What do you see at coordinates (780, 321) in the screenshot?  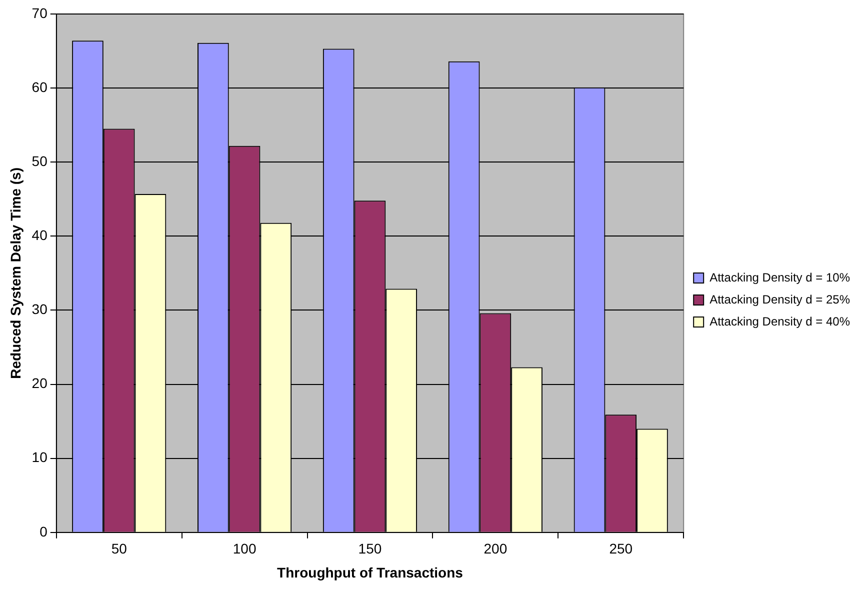 I see `legend-label: Attacking Density d = 40%` at bounding box center [780, 321].